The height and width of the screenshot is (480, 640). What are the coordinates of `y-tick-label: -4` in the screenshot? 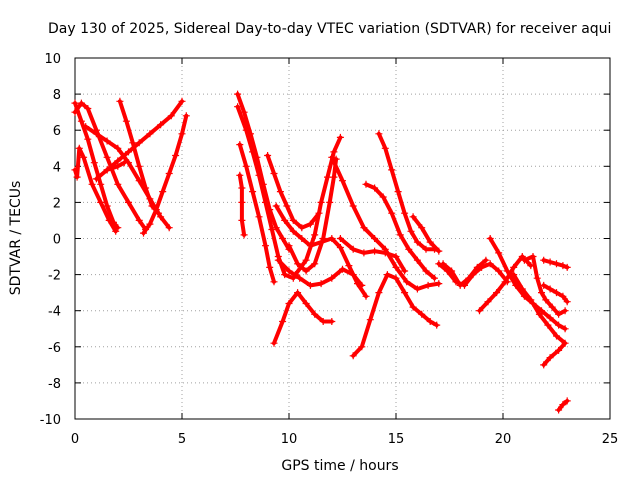 It's located at (54, 312).